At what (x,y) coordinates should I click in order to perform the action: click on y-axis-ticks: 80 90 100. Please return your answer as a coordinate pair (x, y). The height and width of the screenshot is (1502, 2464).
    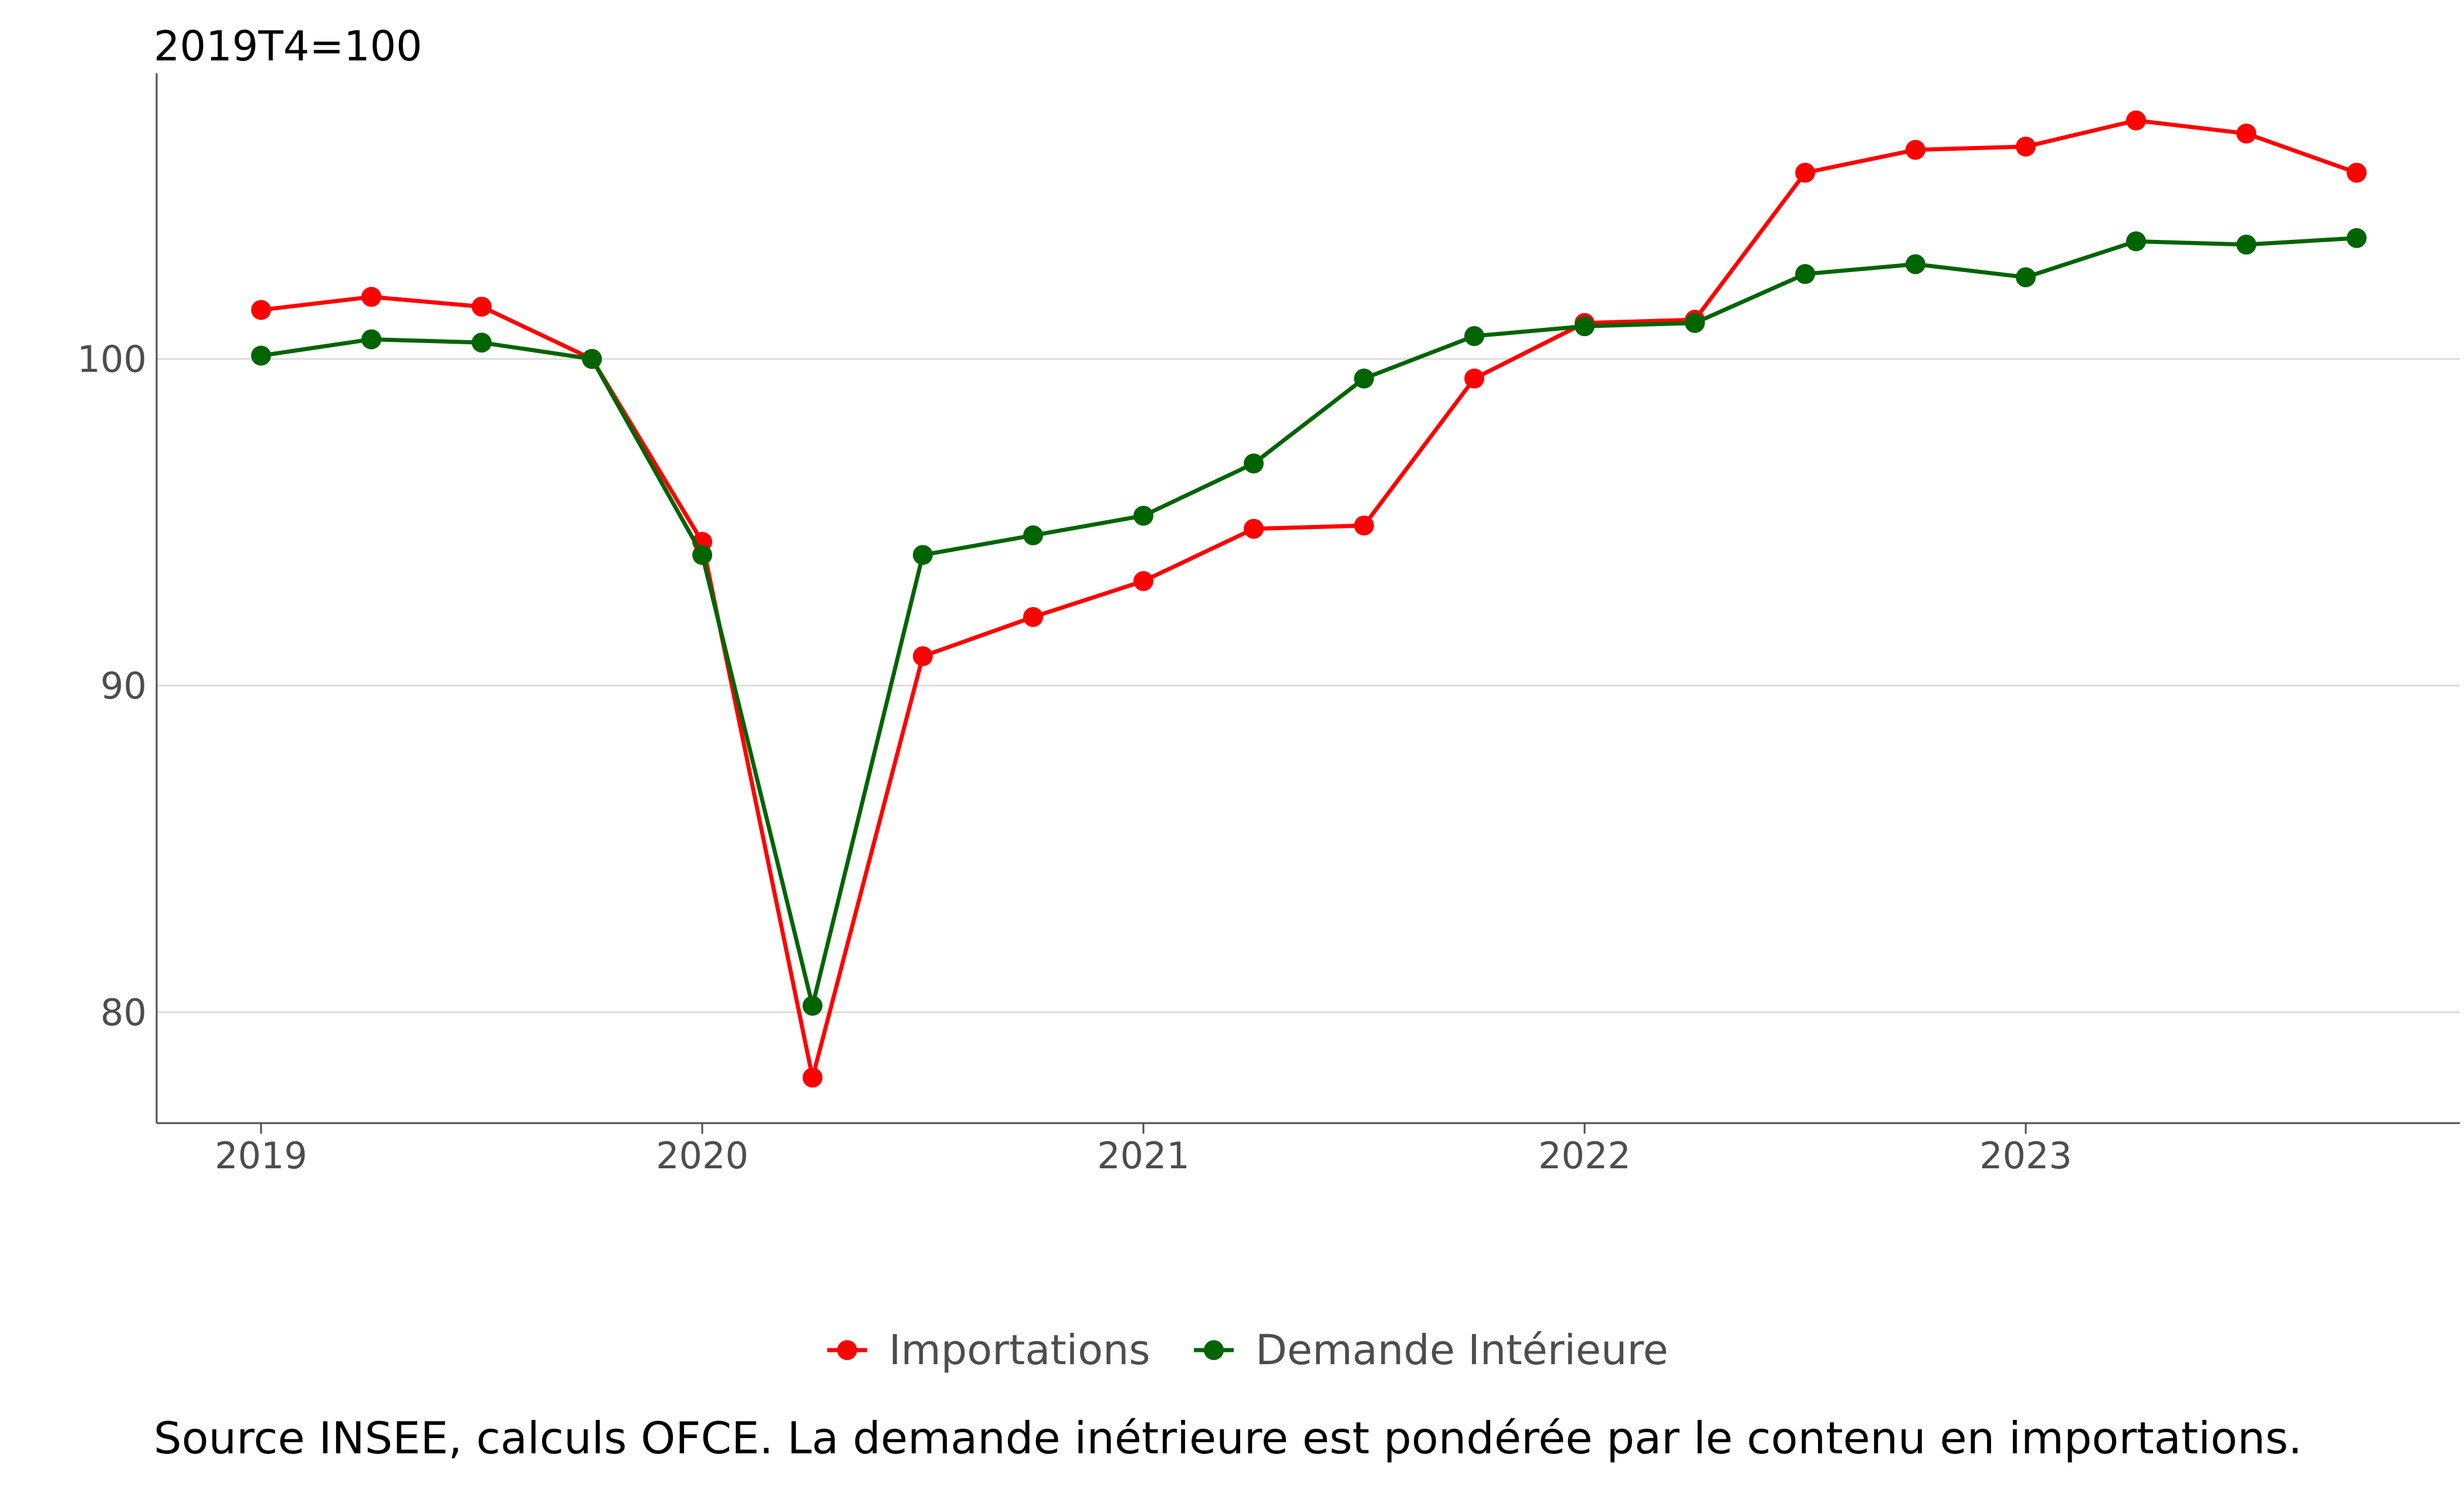
    Looking at the image, I should click on (112, 686).